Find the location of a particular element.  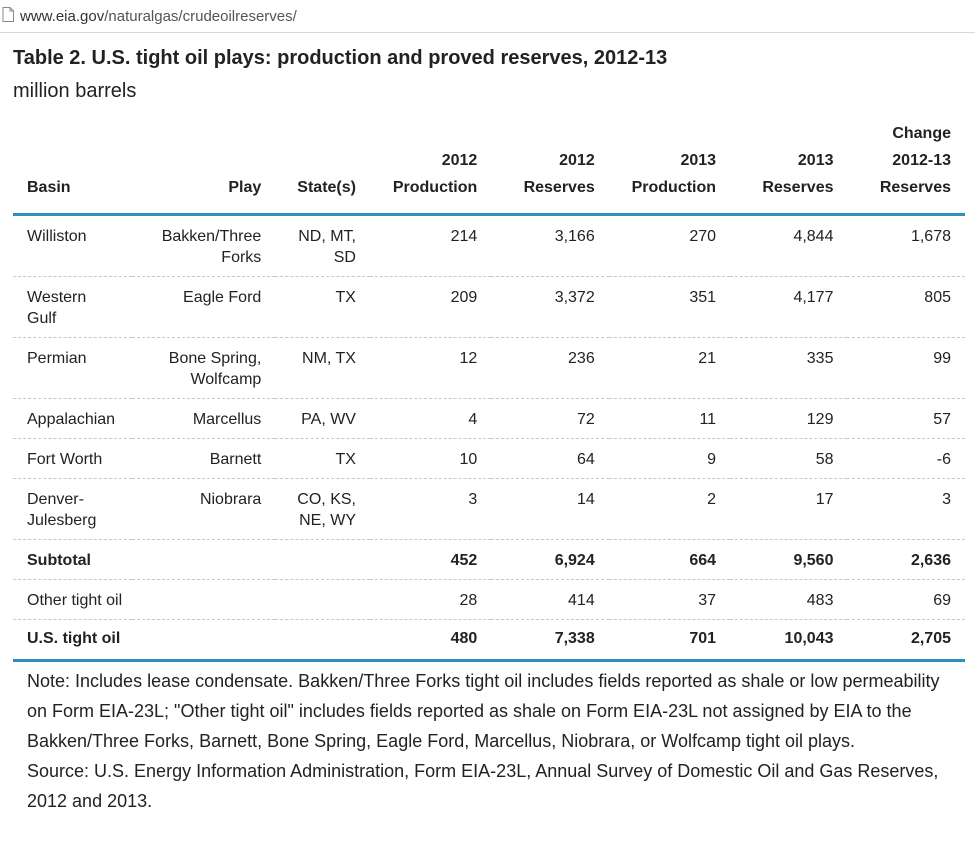

cell-state: ND, MT, SD is located at coordinates (322, 245).